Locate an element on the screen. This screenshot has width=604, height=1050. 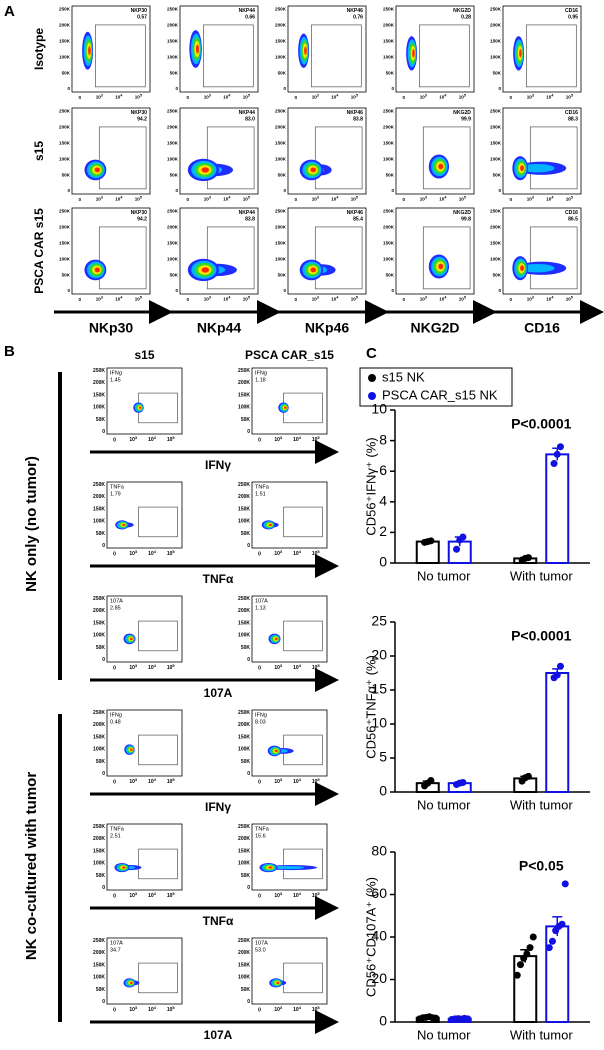
axis-label: TNFα is located at coordinates (218, 579).